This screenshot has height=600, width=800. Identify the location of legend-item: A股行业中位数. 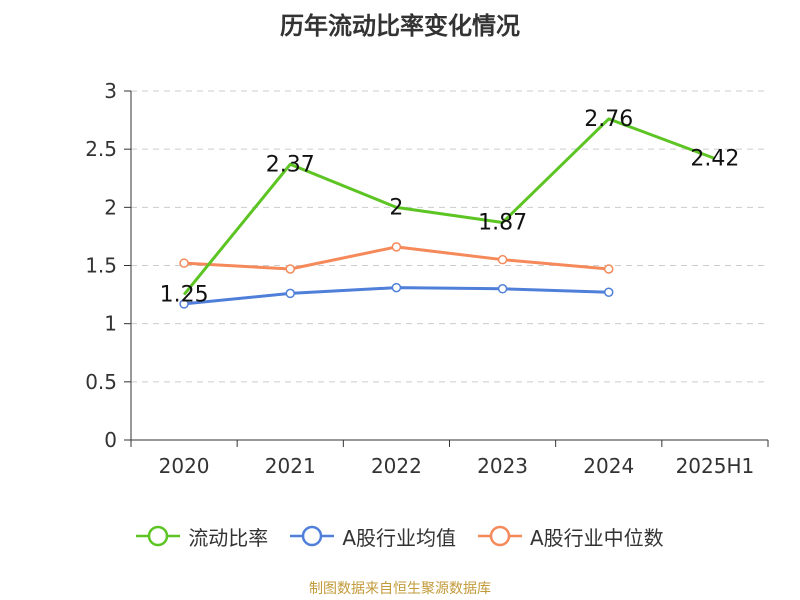
(571, 536).